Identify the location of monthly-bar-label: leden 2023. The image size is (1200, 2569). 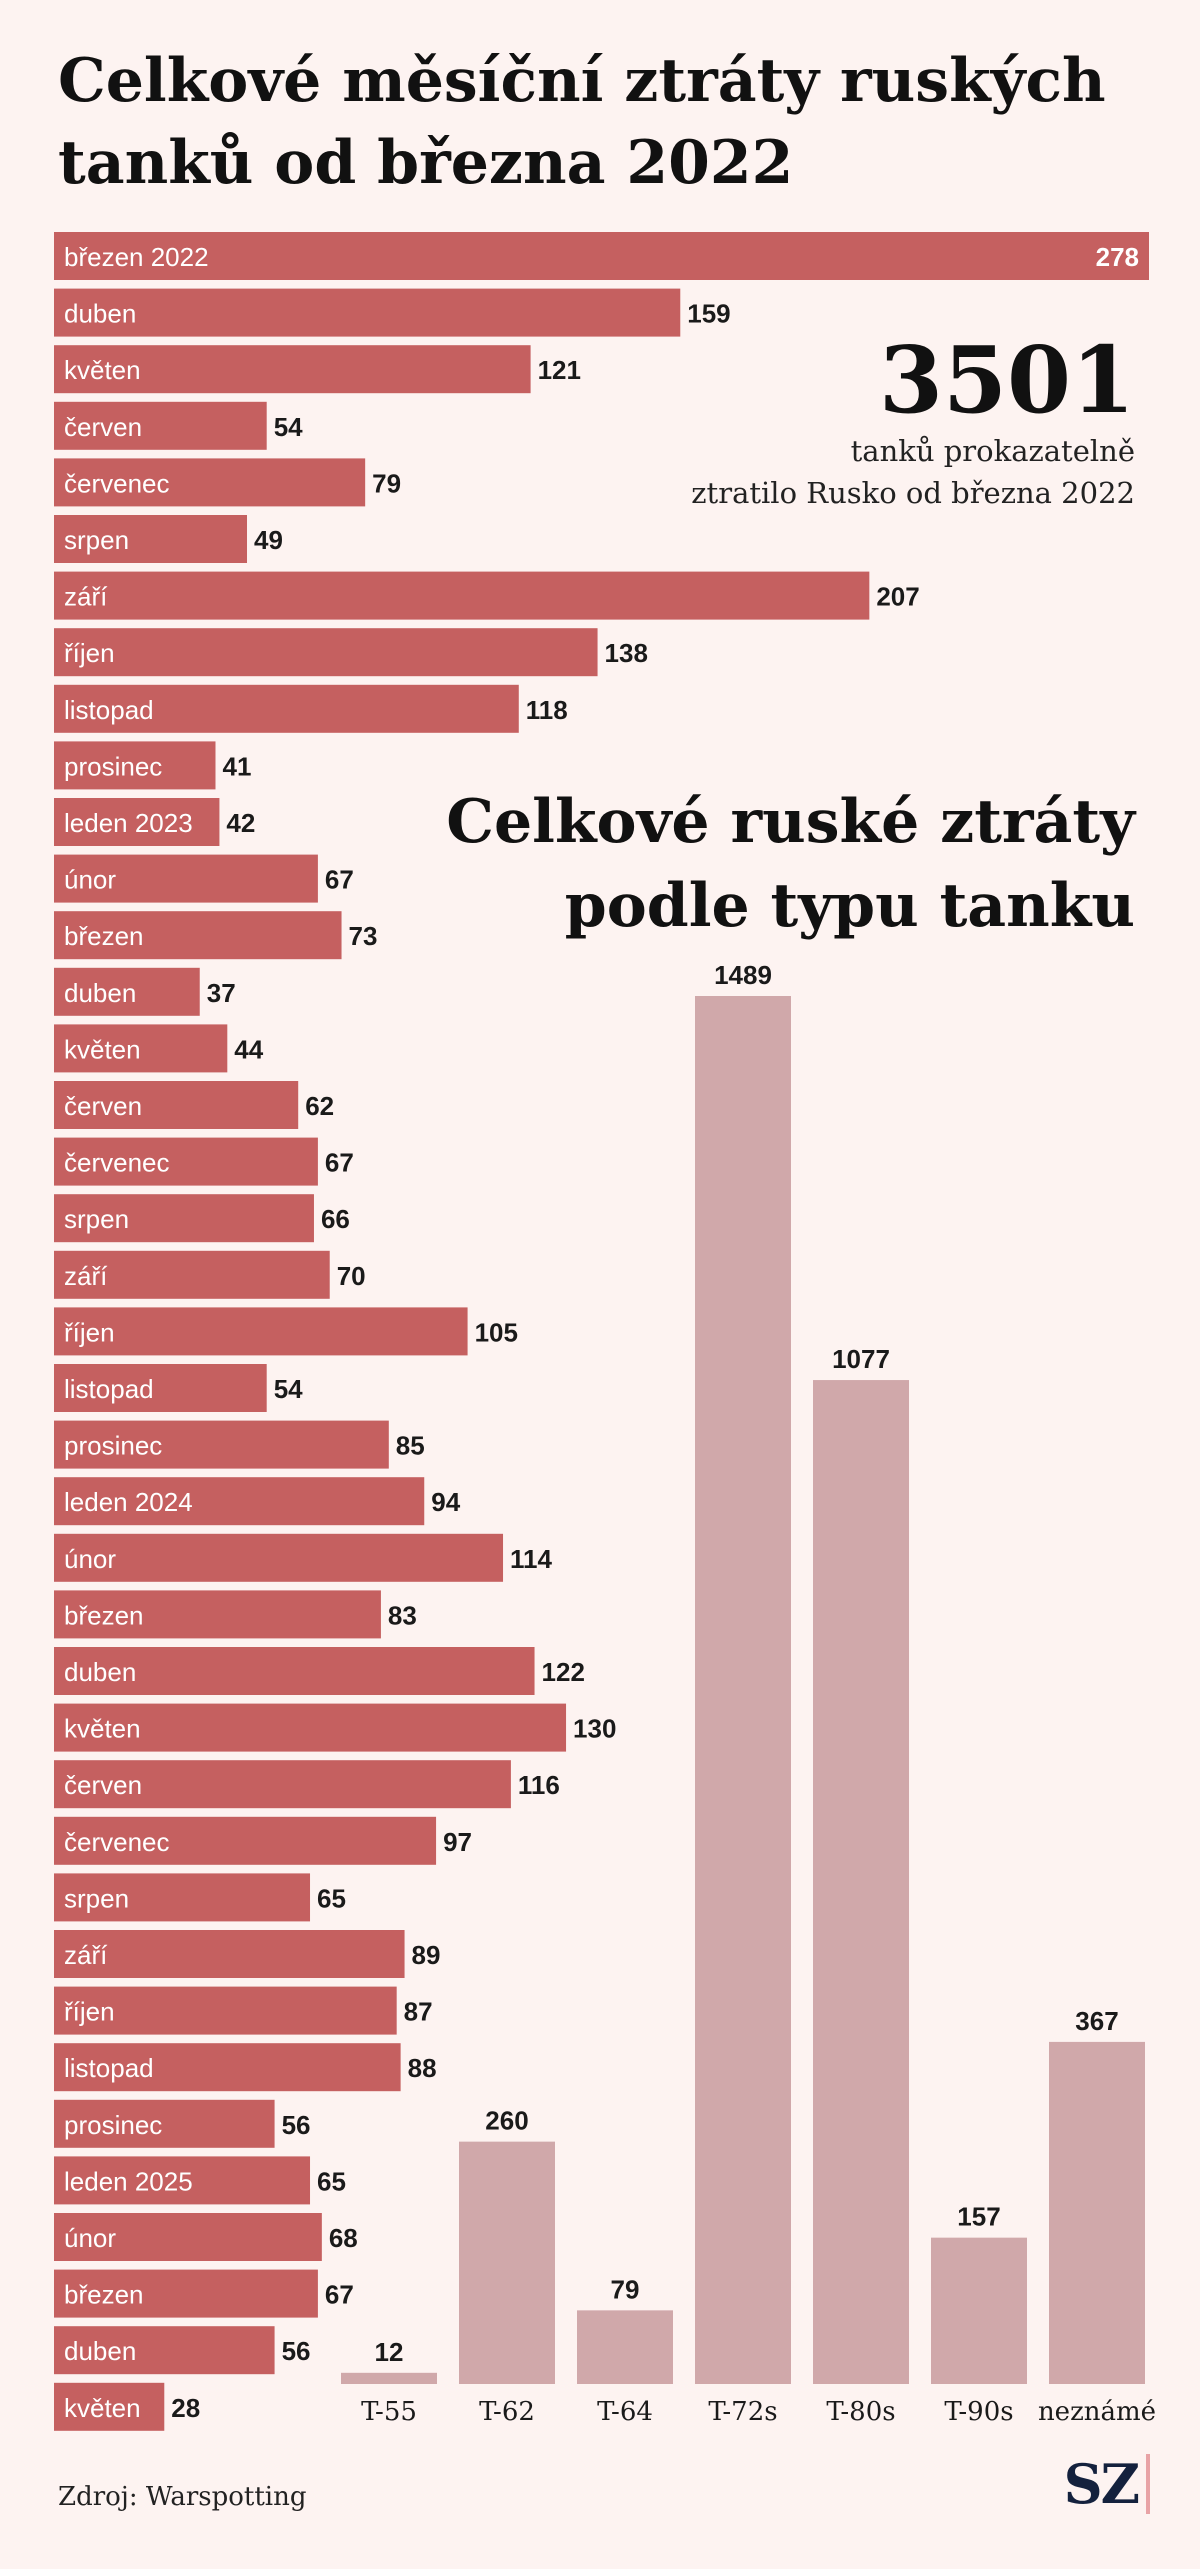
(128, 823).